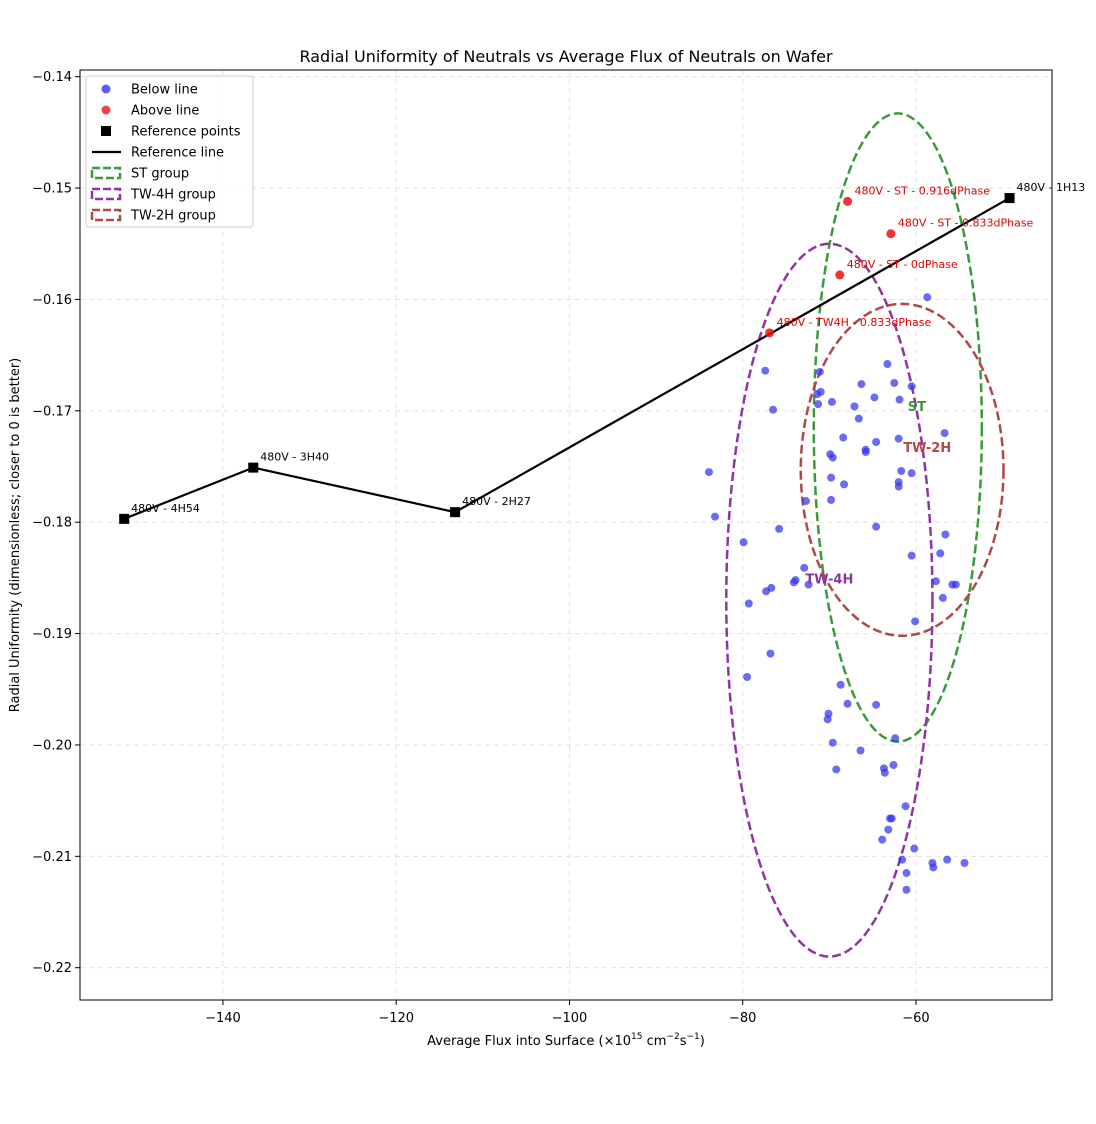 This screenshot has height=1124, width=1096. Describe the element at coordinates (164, 90) in the screenshot. I see `legend-label: Below line` at that location.